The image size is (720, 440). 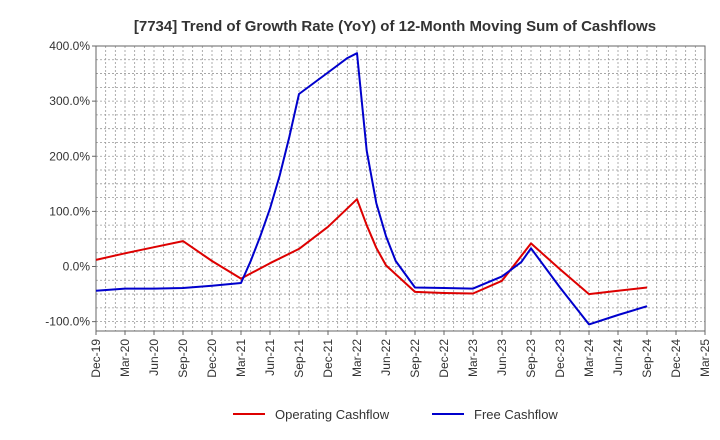 I want to click on x-tick-label: Jun-21, so click(x=270, y=357).